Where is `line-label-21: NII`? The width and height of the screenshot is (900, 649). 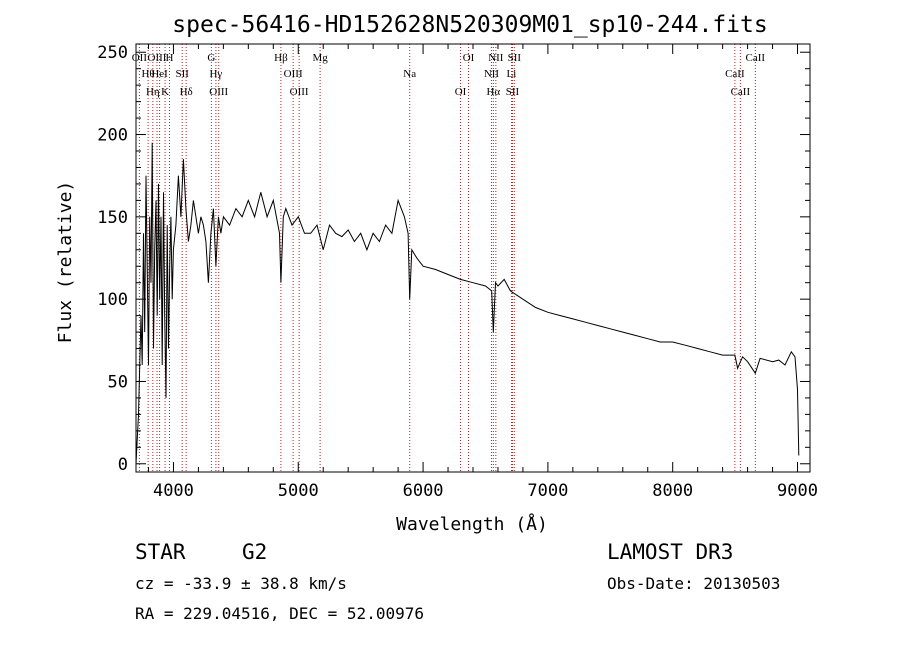
line-label-21: NII is located at coordinates (496, 58).